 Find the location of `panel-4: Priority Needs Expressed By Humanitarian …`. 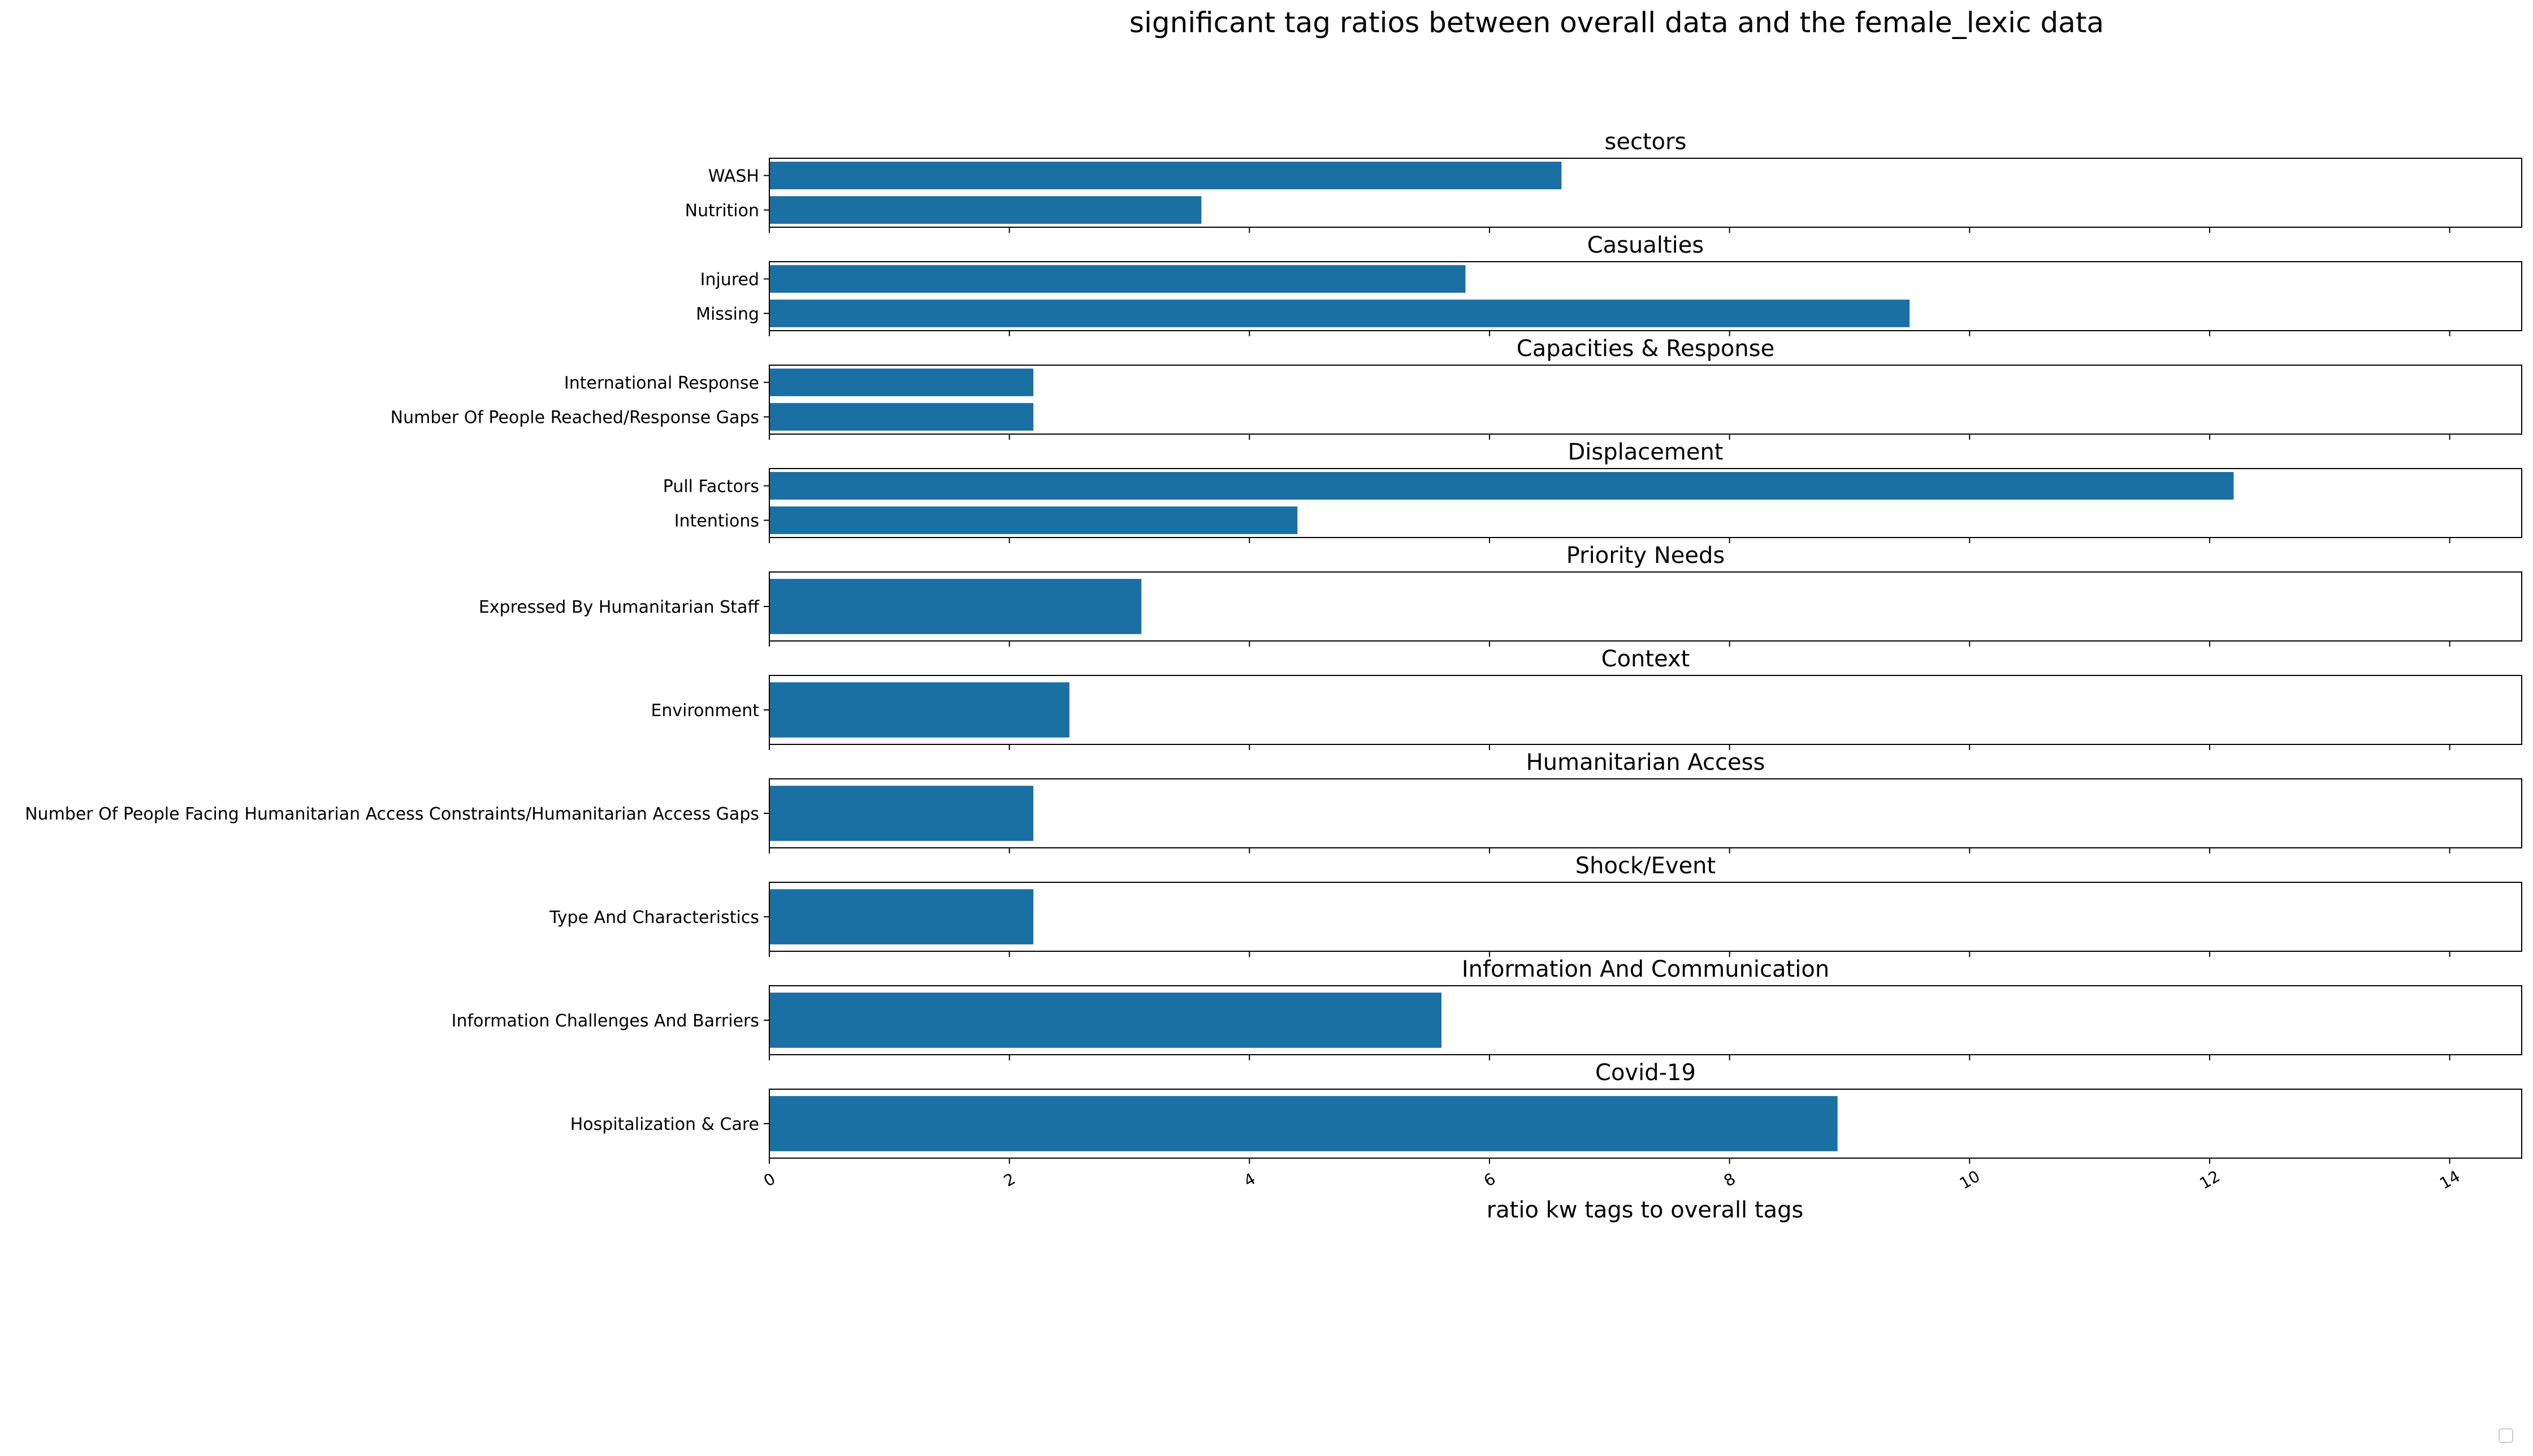

panel-4: Priority Needs Expressed By Humanitarian … is located at coordinates (1500, 595).